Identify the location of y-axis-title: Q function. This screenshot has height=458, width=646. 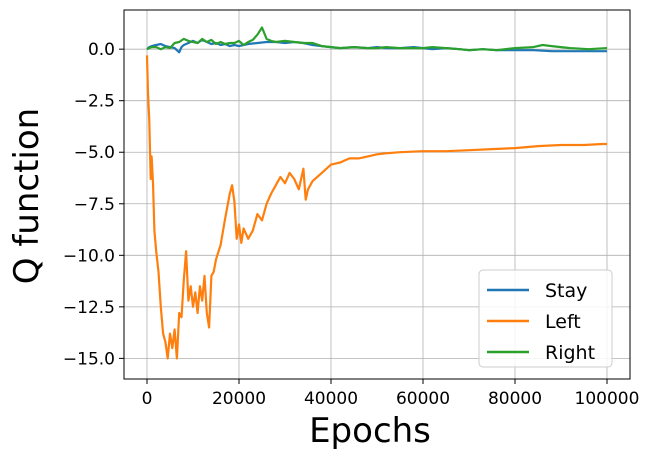
(27, 196).